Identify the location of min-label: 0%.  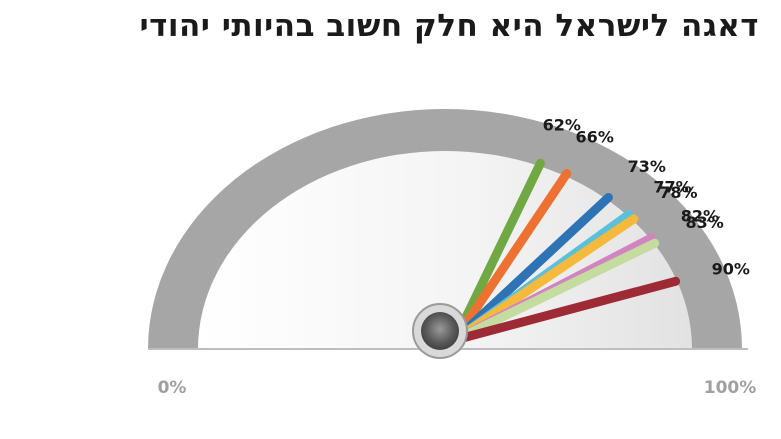
(172, 388).